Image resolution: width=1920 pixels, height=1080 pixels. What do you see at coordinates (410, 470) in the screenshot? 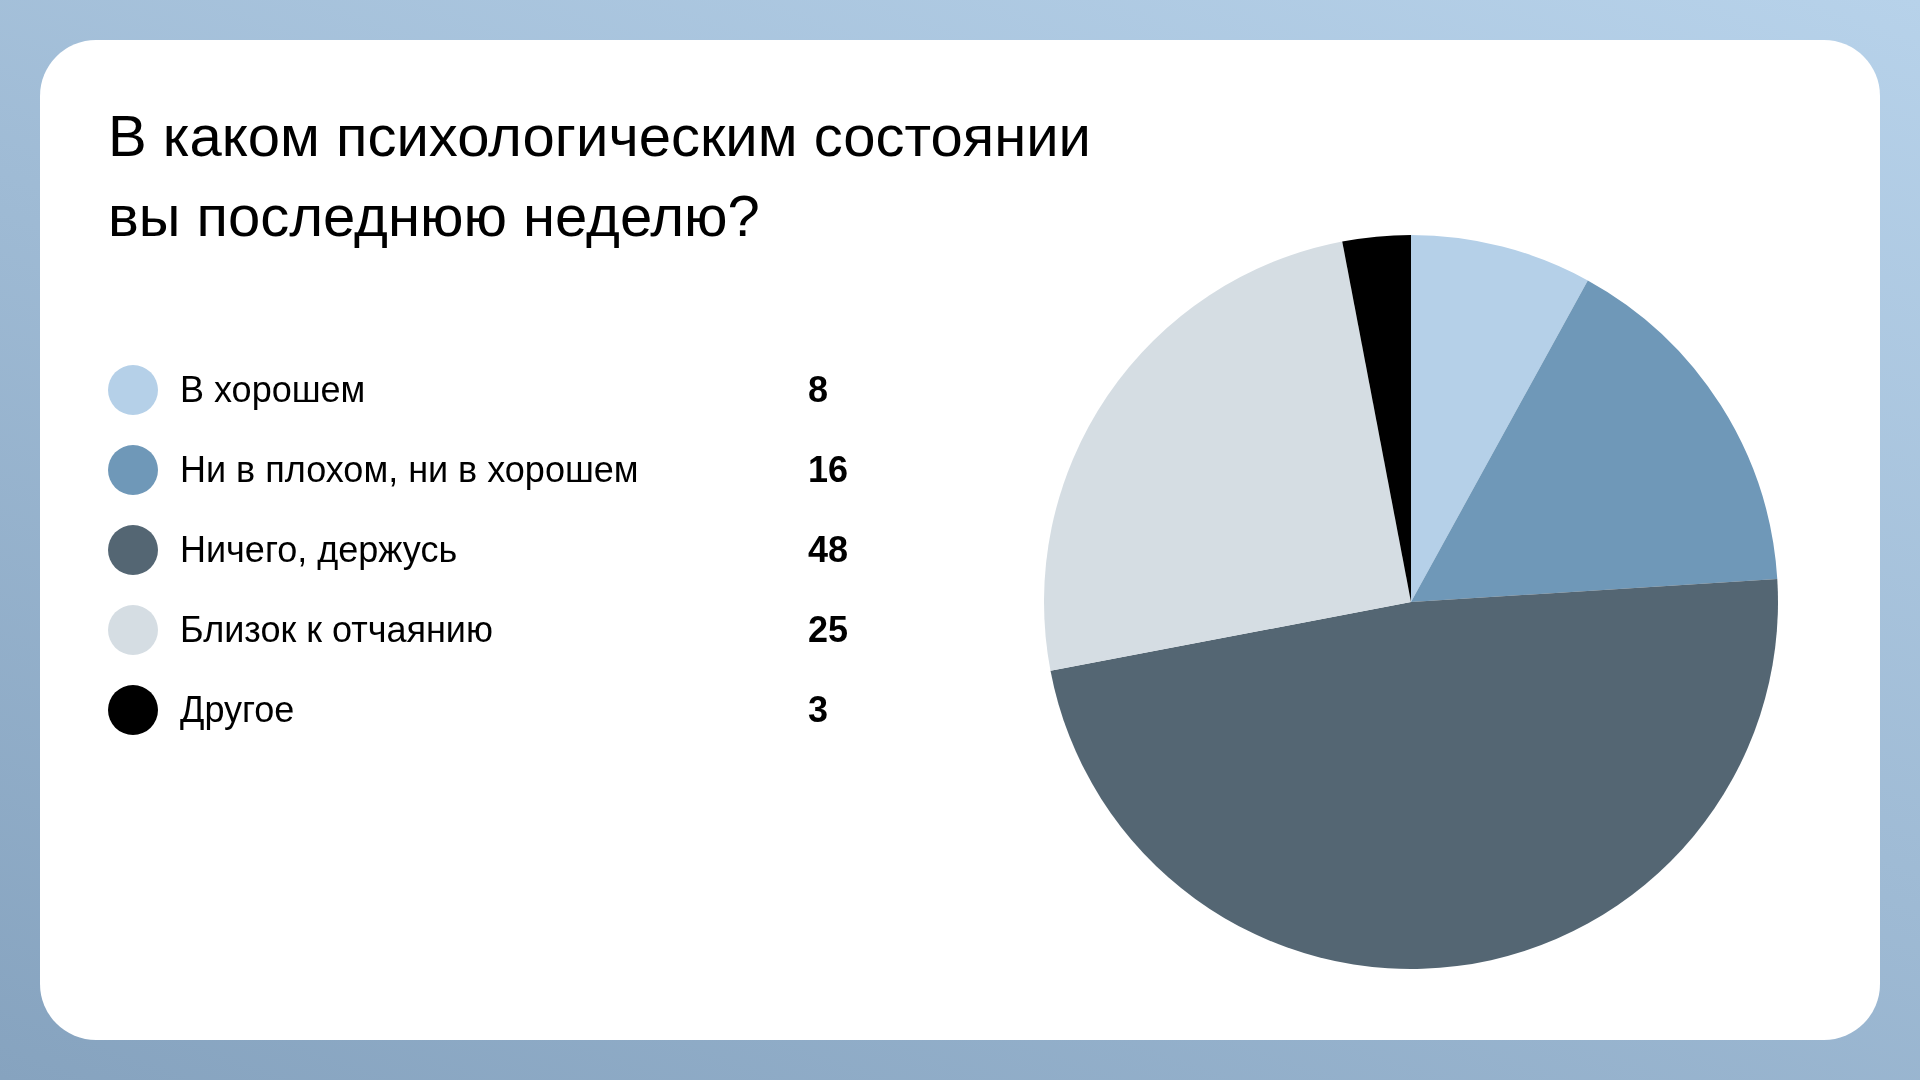
I see `legend-label: Ни в плохом, ни в хорошем` at bounding box center [410, 470].